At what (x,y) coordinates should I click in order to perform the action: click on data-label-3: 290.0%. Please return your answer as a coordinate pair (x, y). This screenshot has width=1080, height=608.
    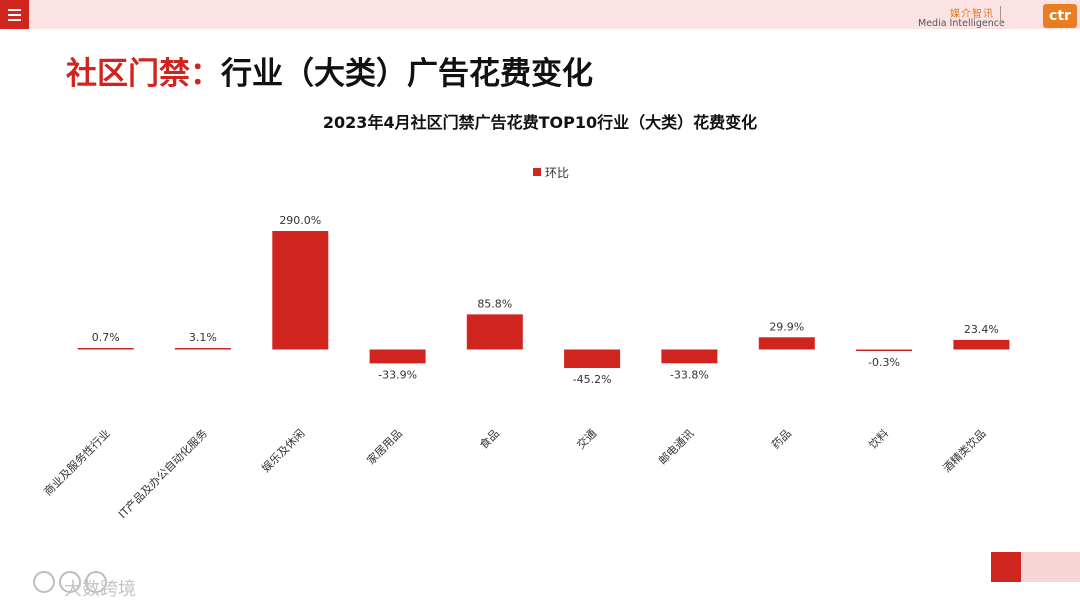
    Looking at the image, I should click on (300, 220).